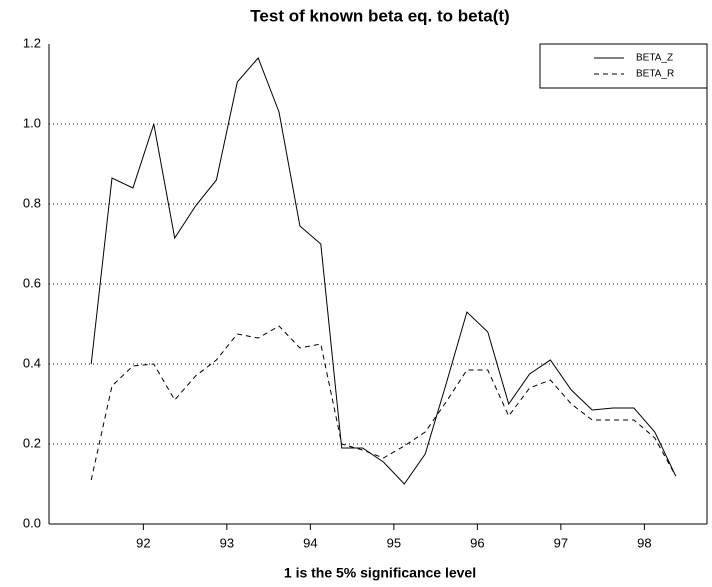 This screenshot has height=587, width=712. What do you see at coordinates (654, 58) in the screenshot?
I see `legend-label: BETA_Z` at bounding box center [654, 58].